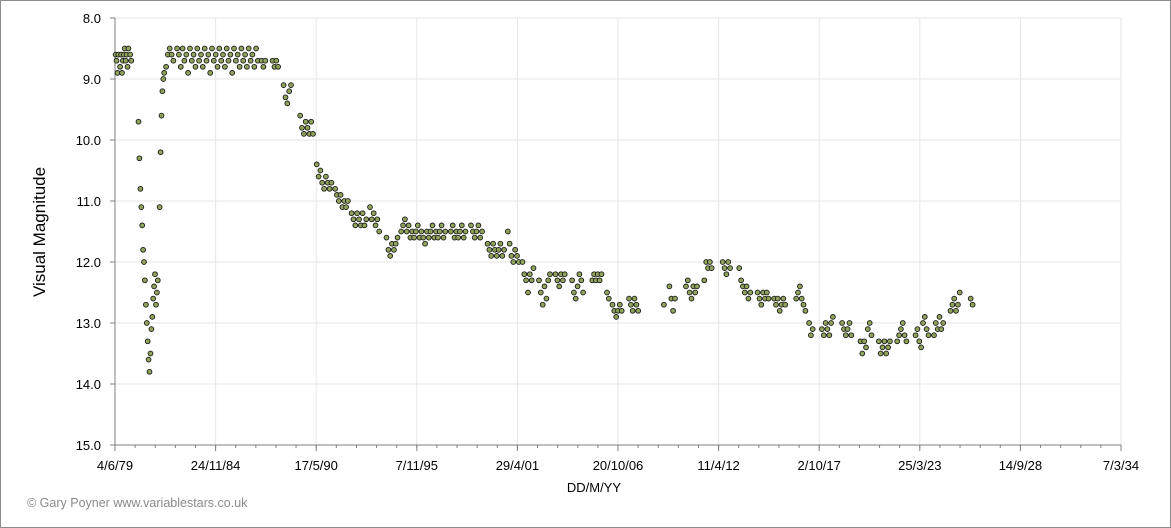  I want to click on x-tick-label: 2/10/17, so click(819, 465).